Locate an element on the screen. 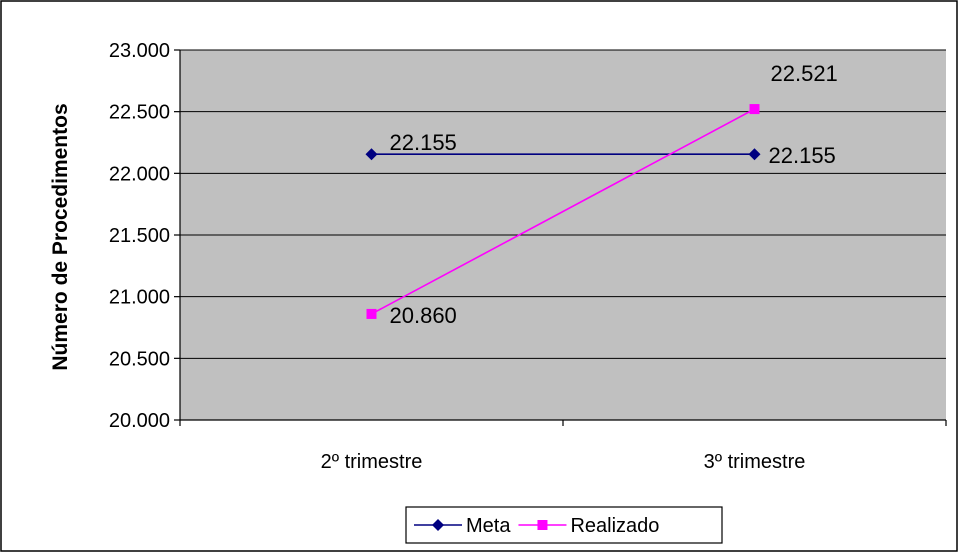 This screenshot has width=958, height=557. x-tick-label: 3º trimestre is located at coordinates (755, 462).